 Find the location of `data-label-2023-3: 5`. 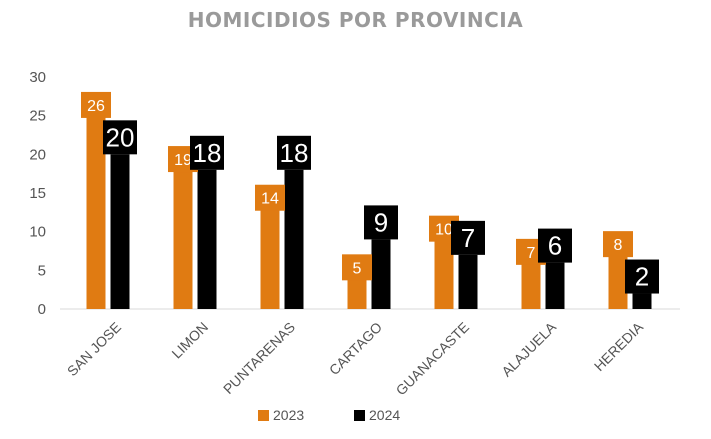

data-label-2023-3: 5 is located at coordinates (357, 268).